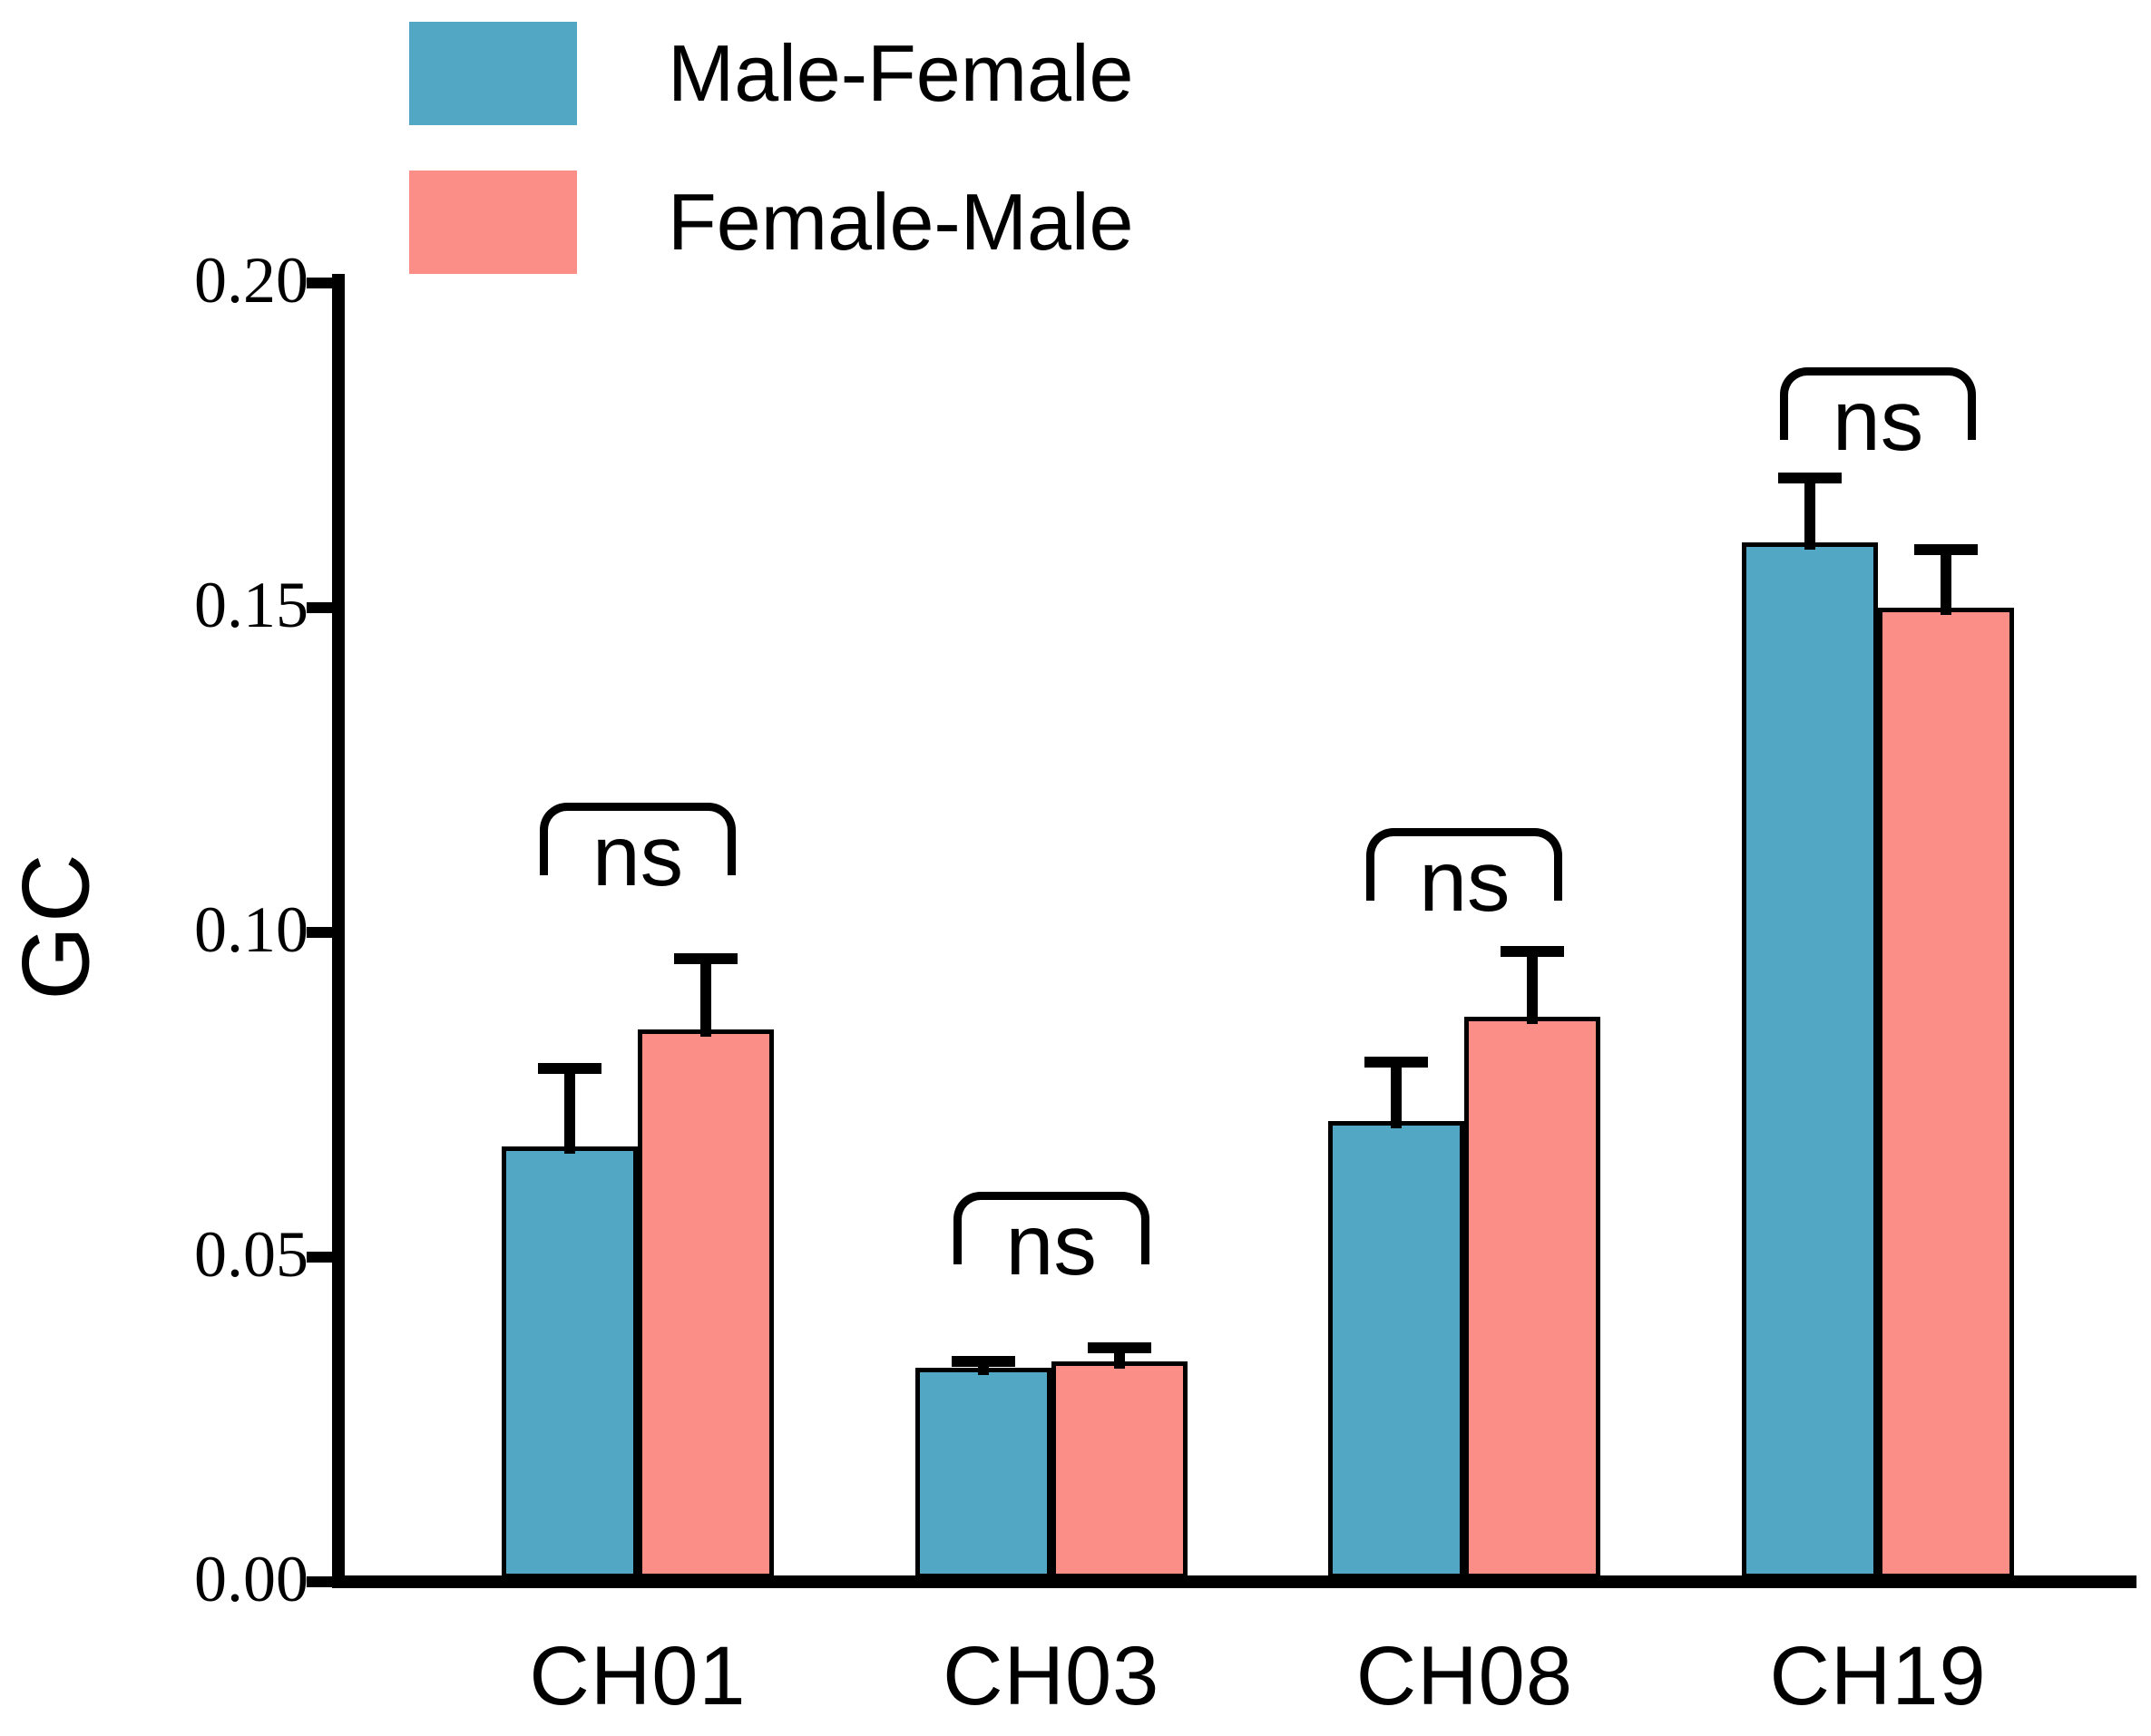  I want to click on ns-label-ch01: ns, so click(638, 855).